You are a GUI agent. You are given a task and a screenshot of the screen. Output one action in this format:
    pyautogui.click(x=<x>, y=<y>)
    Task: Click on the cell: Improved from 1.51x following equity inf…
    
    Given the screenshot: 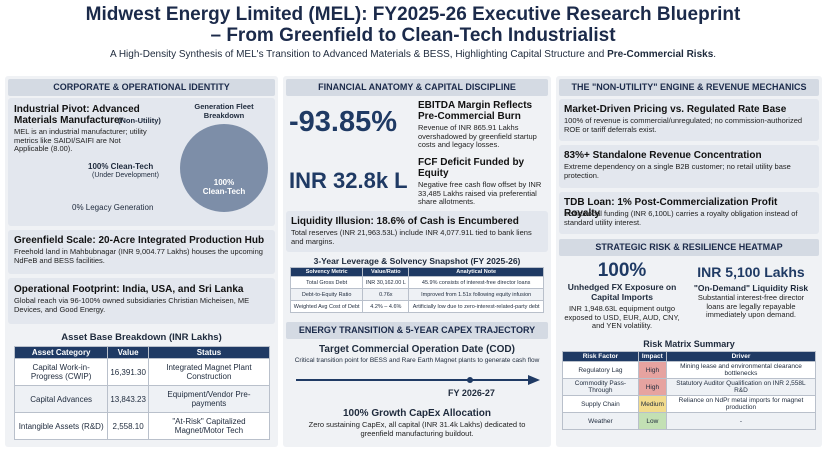 What is the action you would take?
    pyautogui.click(x=476, y=294)
    